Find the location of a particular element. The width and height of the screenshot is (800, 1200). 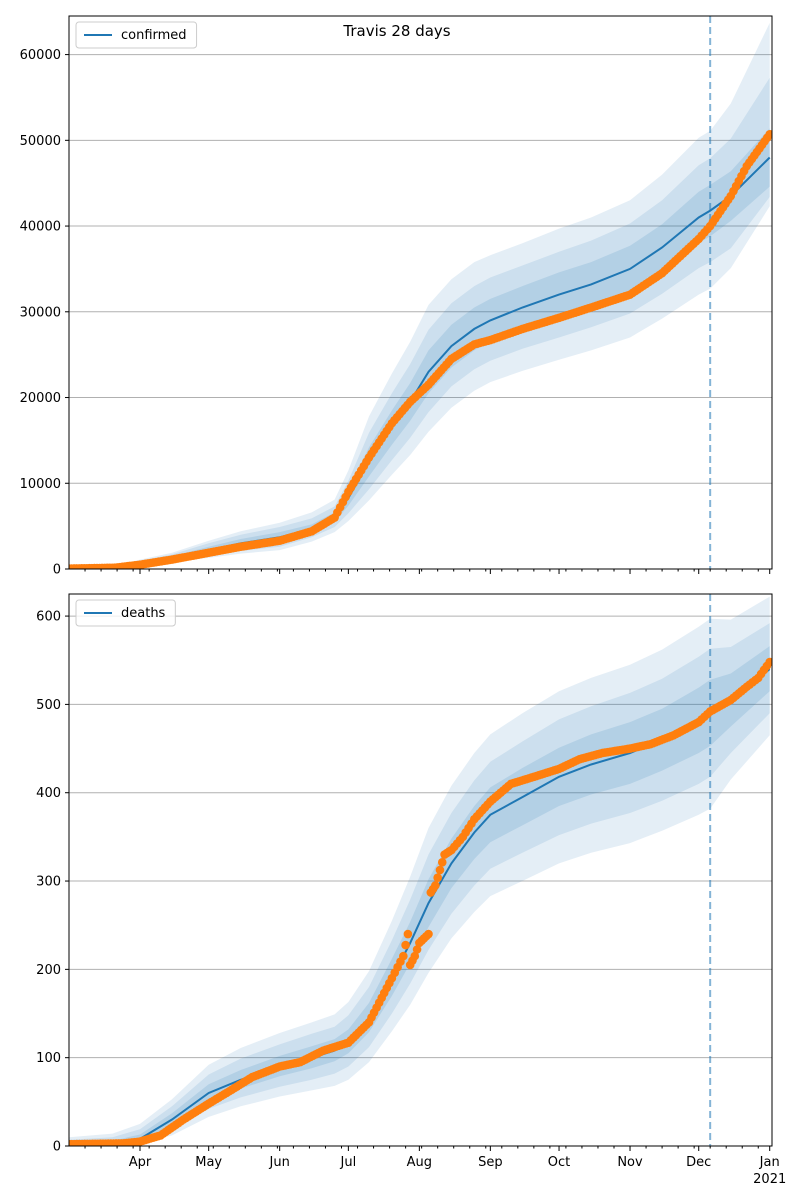

x-year-label: 2021 is located at coordinates (769, 1179).